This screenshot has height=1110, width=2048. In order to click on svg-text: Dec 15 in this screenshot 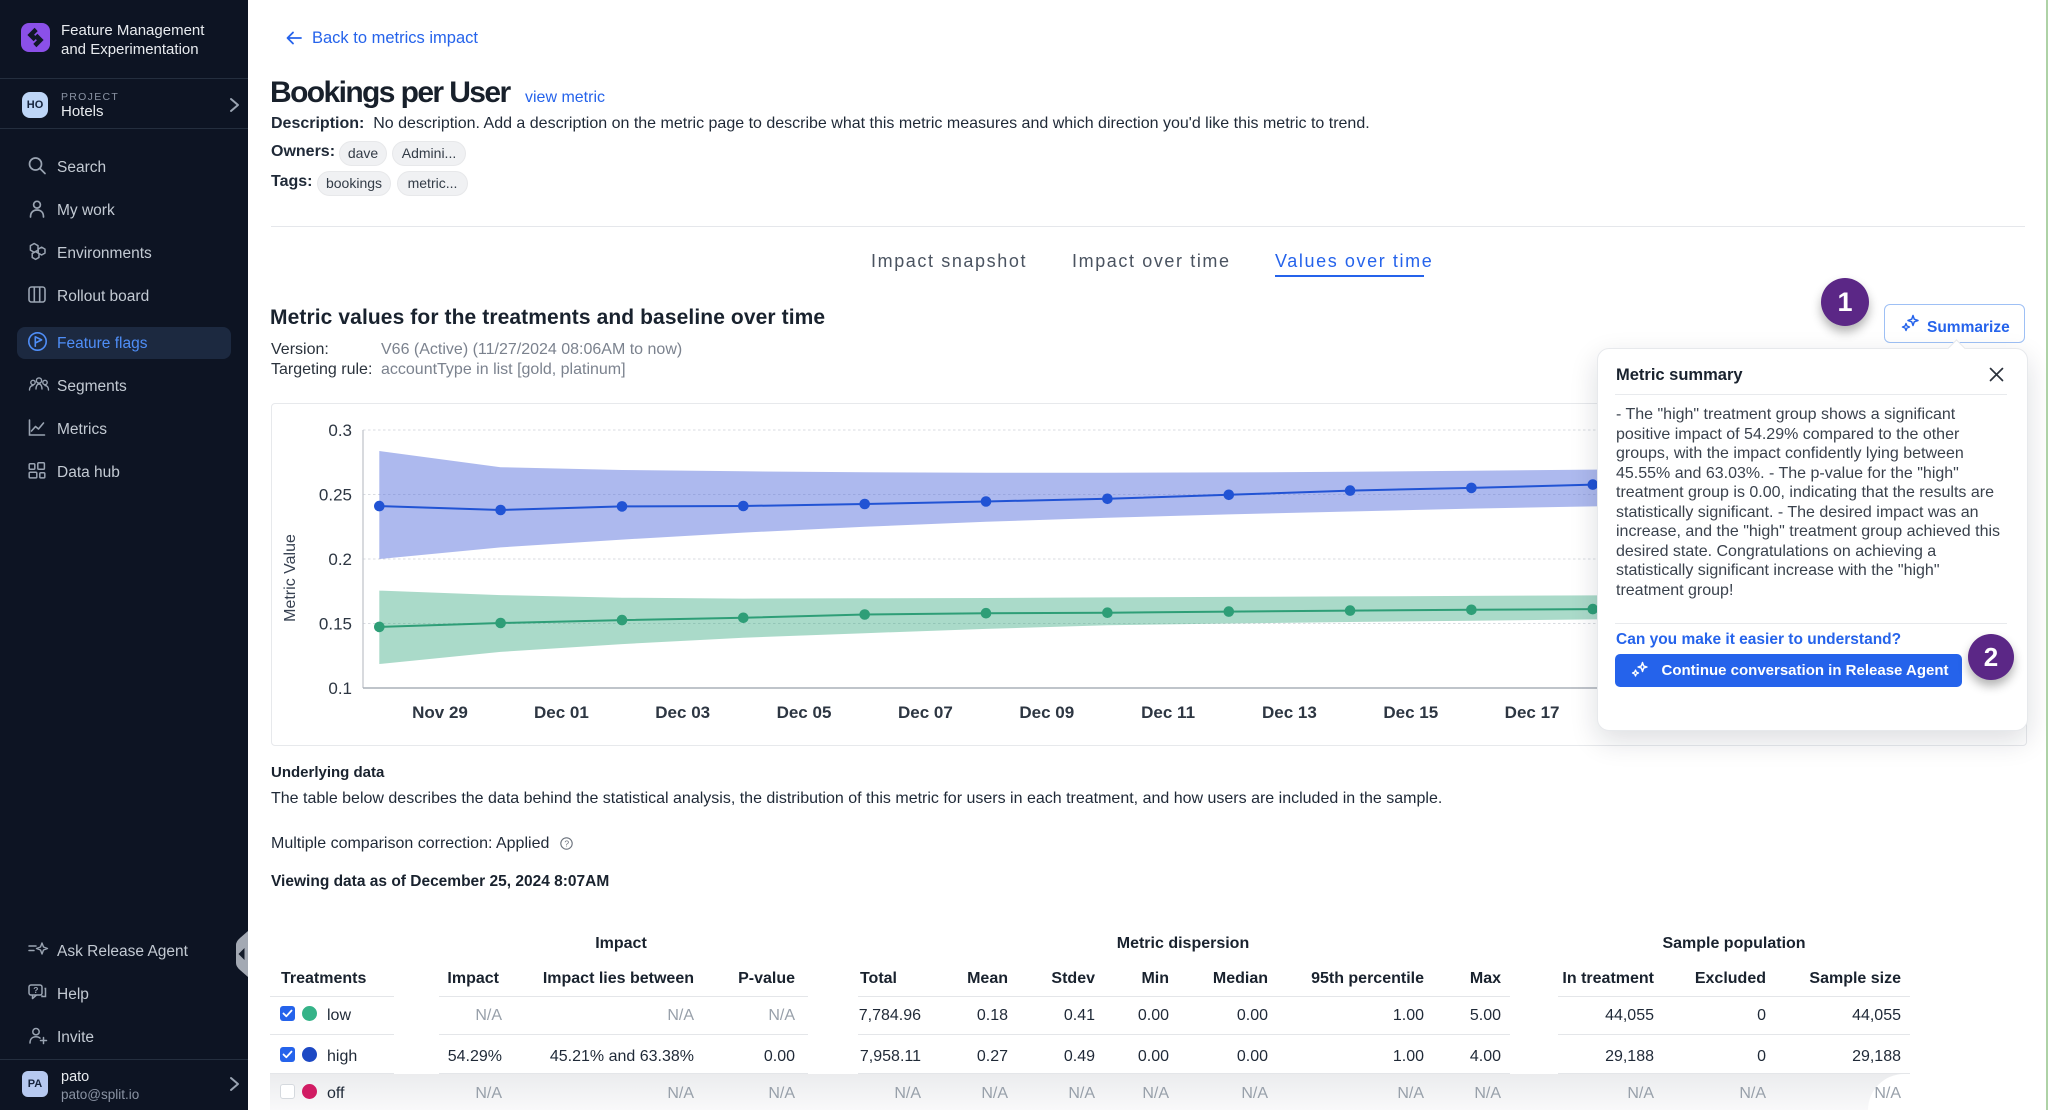, I will do `click(1410, 712)`.